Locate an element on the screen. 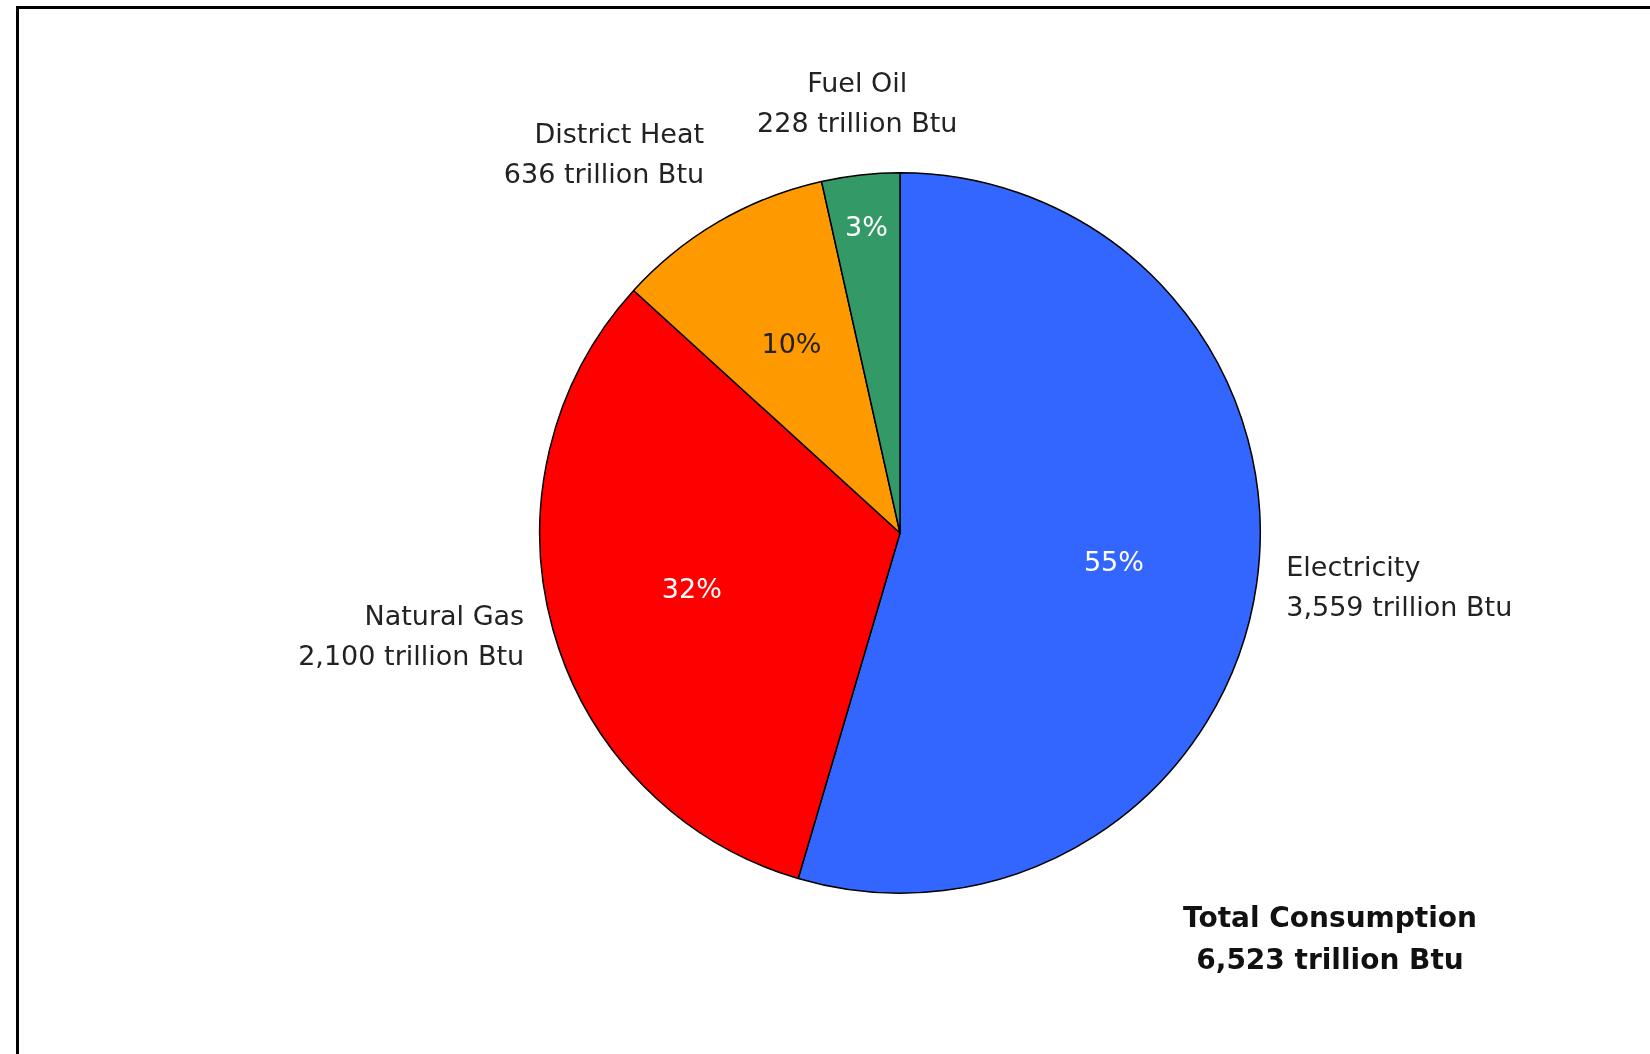 This screenshot has height=1054, width=1650. slice-label: Fuel Oil is located at coordinates (857, 83).